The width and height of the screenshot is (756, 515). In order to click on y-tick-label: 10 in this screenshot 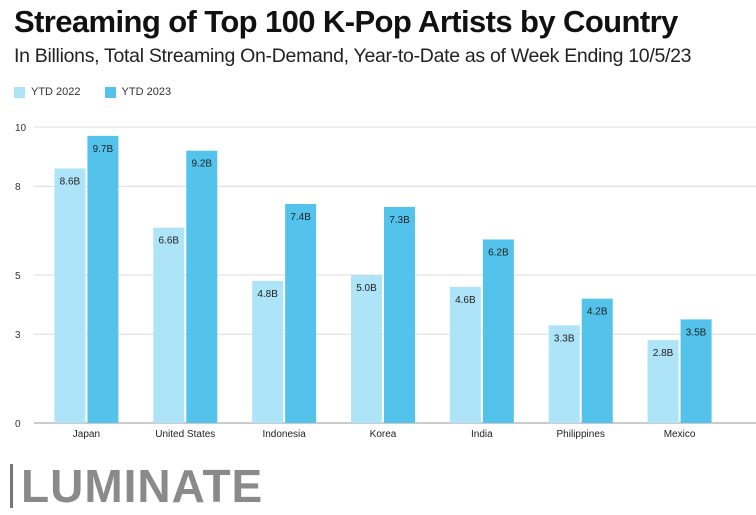, I will do `click(21, 128)`.